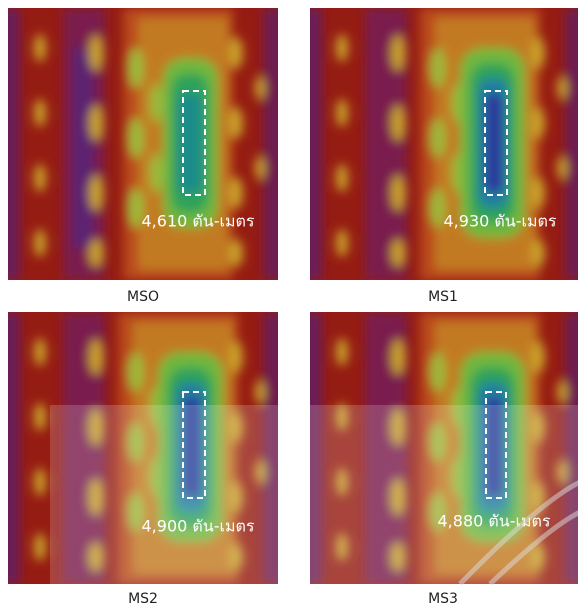 This screenshot has height=613, width=578. What do you see at coordinates (143, 599) in the screenshot?
I see `caption: MS2` at bounding box center [143, 599].